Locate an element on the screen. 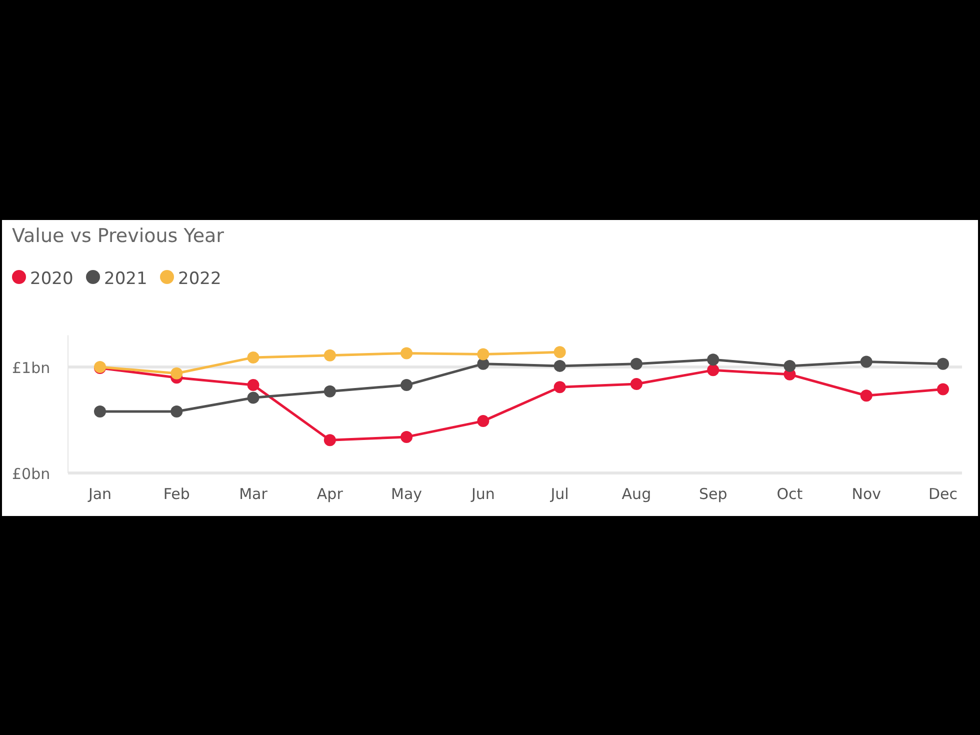 The height and width of the screenshot is (735, 980). legend-label: 2021 is located at coordinates (126, 279).